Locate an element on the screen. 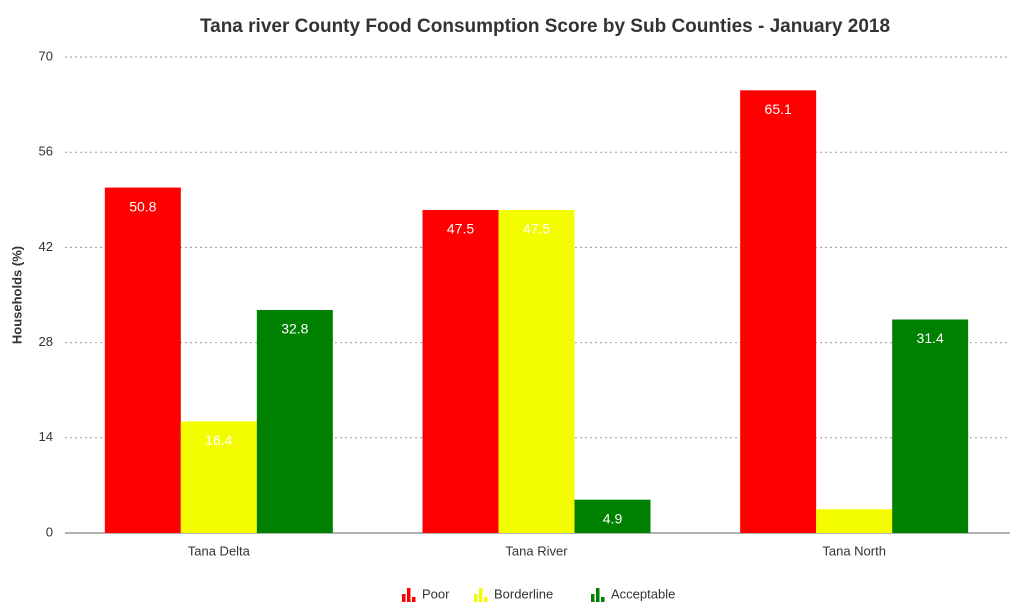  x-tick-label: Tana River is located at coordinates (536, 550).